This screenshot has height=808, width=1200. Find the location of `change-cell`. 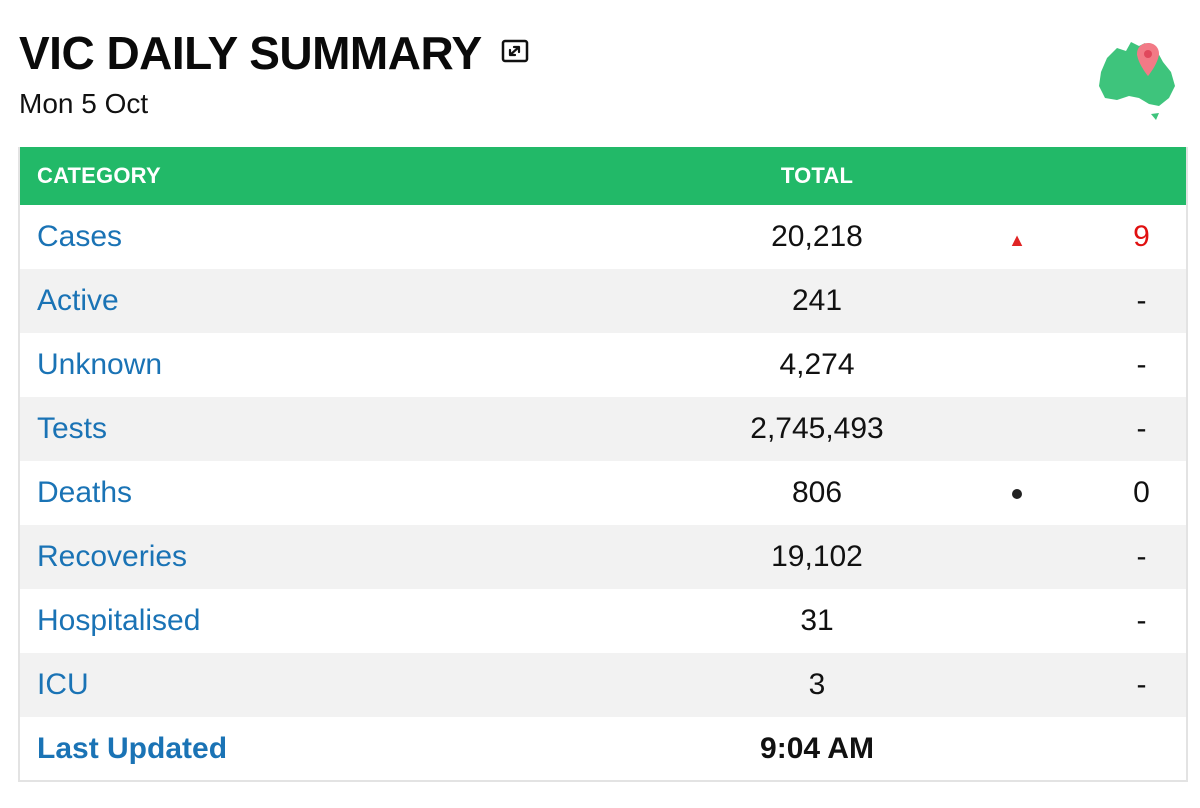

change-cell is located at coordinates (1142, 749).